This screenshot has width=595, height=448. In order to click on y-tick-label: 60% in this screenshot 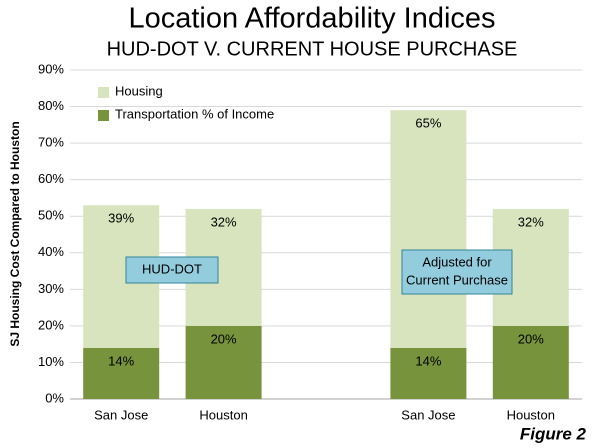, I will do `click(51, 178)`.